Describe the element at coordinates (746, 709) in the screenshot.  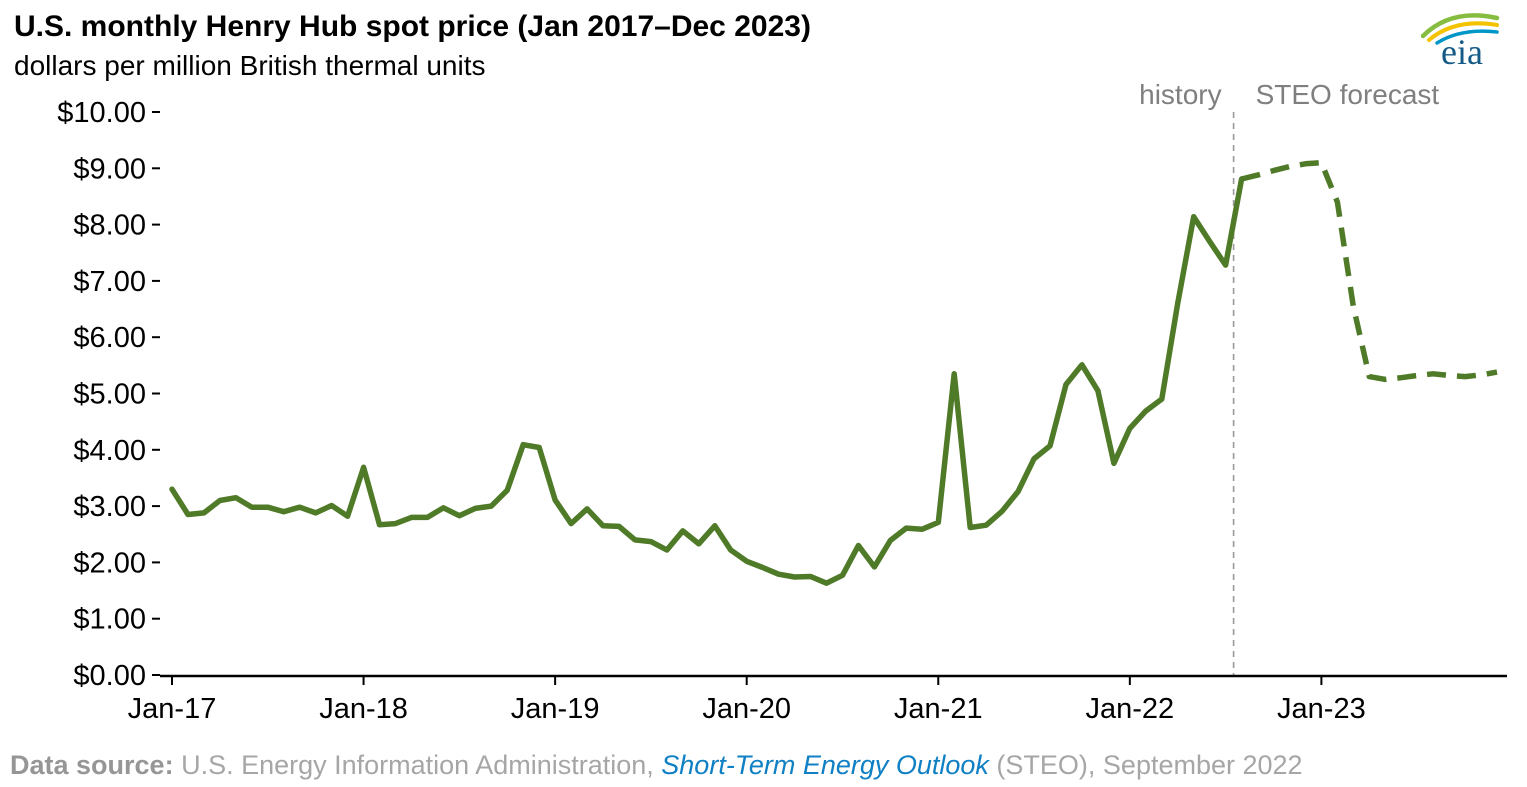
I see `x-axis-tick-label: Jan-20` at that location.